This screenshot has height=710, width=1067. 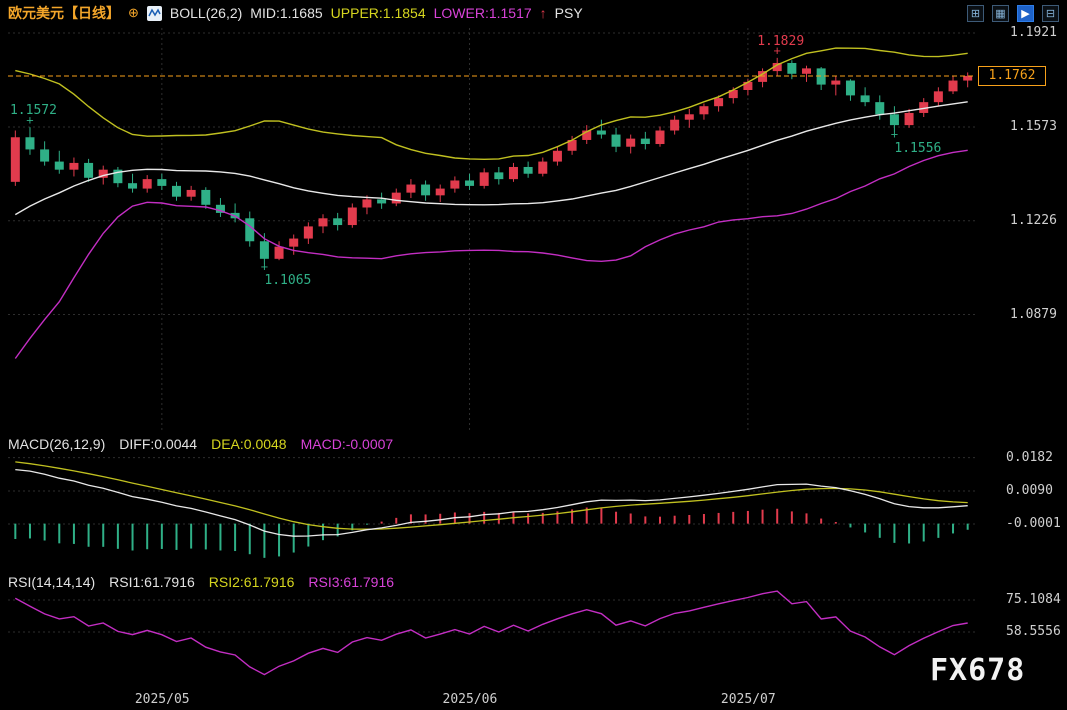 I want to click on price-annotation: 1.1572, so click(x=33, y=111).